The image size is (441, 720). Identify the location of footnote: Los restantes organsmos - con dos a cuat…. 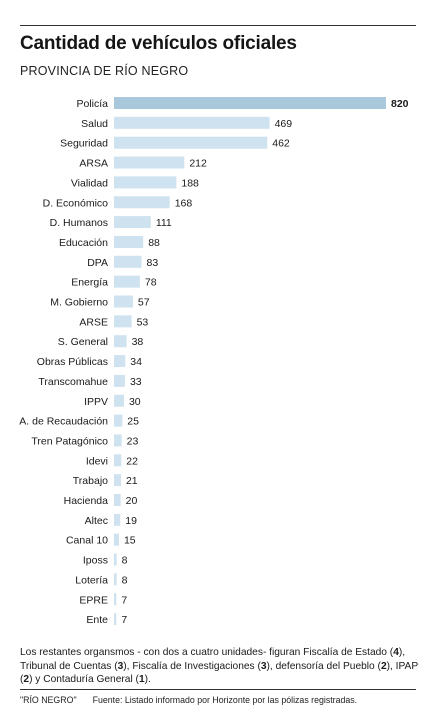
(220, 666).